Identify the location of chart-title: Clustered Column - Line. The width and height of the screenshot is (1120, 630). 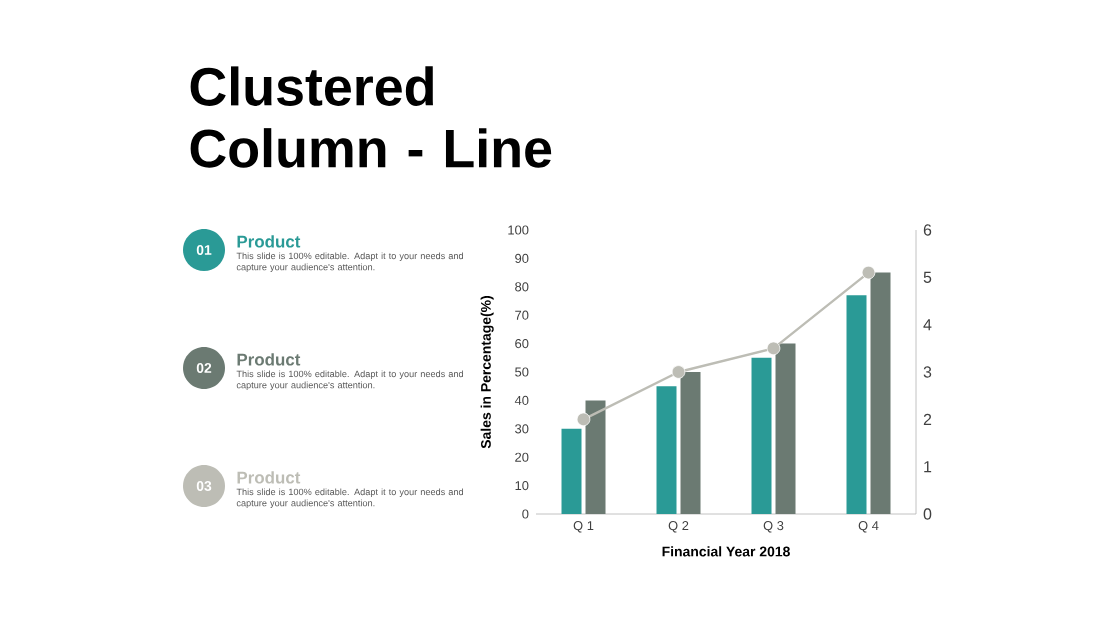
(371, 117).